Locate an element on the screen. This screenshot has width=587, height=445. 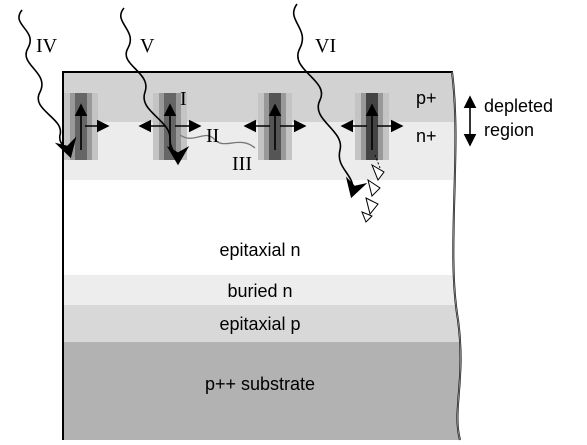
process-label: I is located at coordinates (183, 99).